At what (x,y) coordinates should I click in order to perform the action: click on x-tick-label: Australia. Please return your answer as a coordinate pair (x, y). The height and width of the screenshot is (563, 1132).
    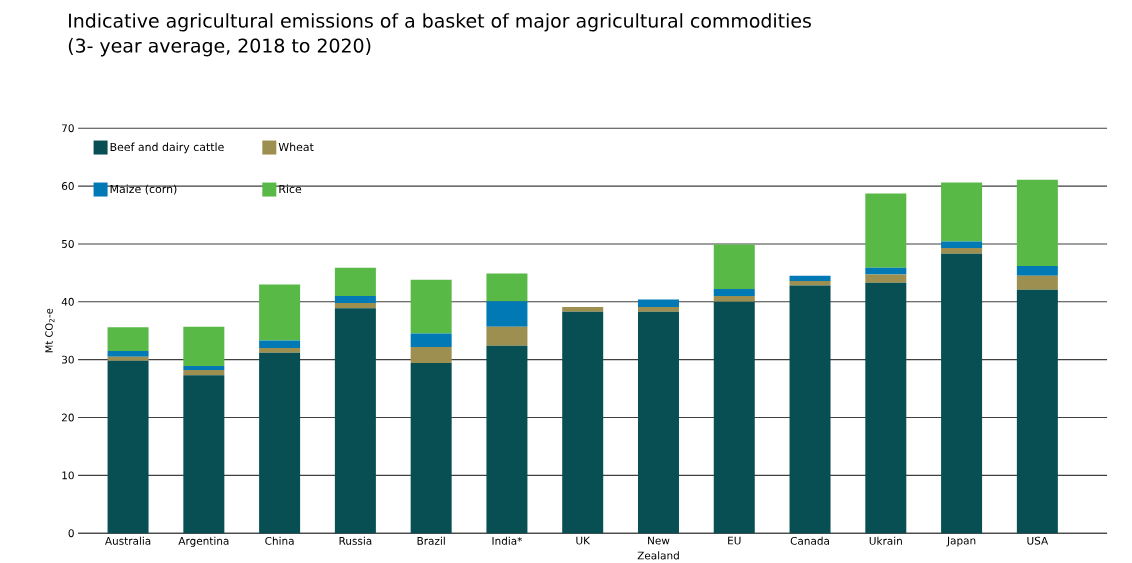
    Looking at the image, I should click on (128, 540).